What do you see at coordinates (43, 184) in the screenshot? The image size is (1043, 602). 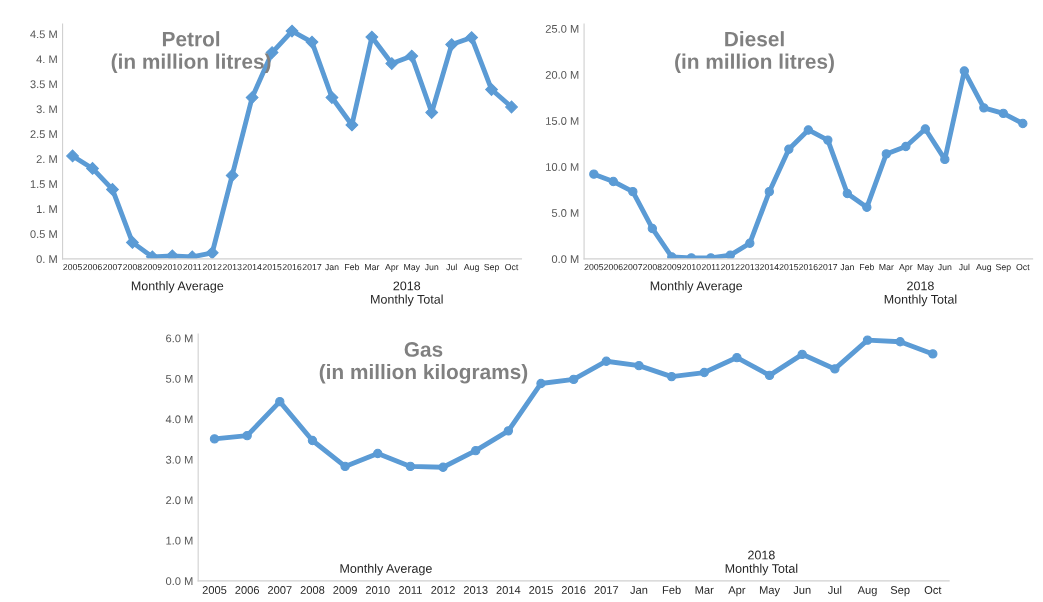 I see `y-tick-label: 1.5 M` at bounding box center [43, 184].